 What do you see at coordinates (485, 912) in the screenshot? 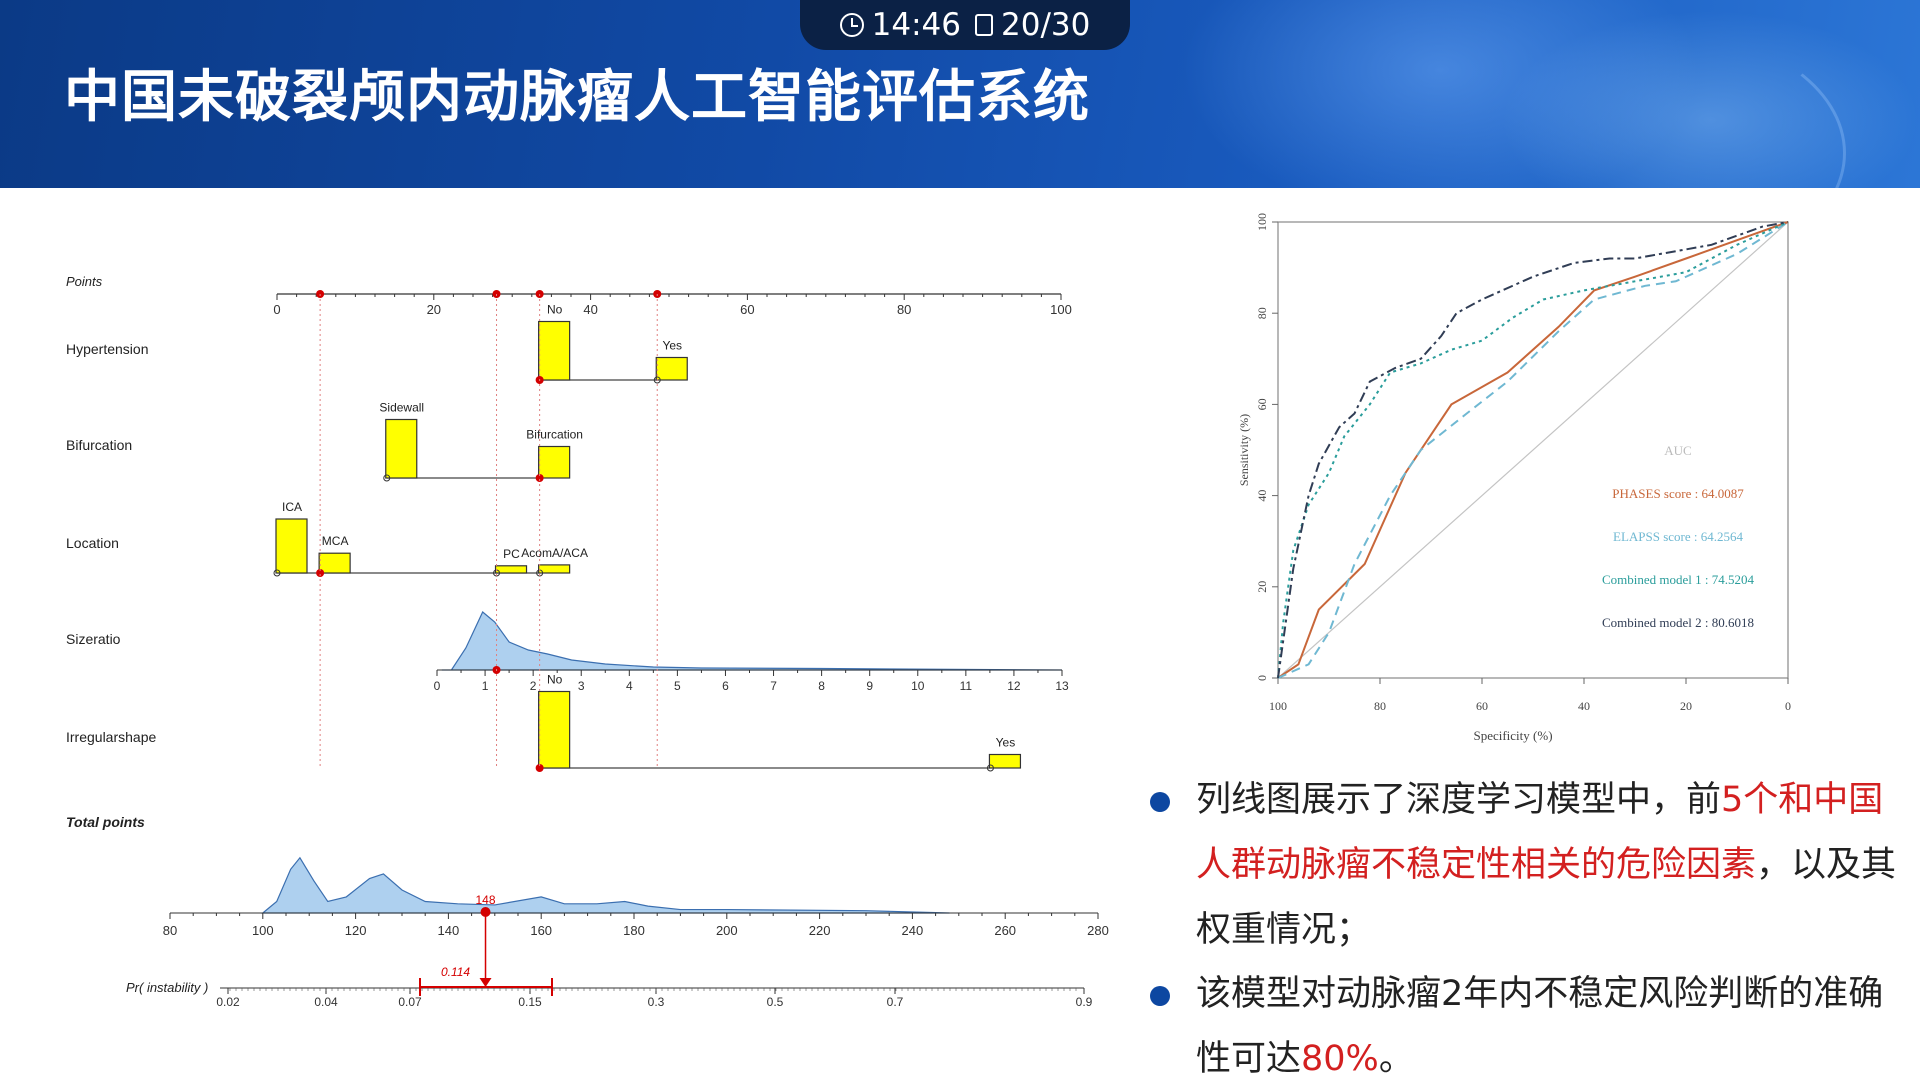
I see `total-points-marker` at bounding box center [485, 912].